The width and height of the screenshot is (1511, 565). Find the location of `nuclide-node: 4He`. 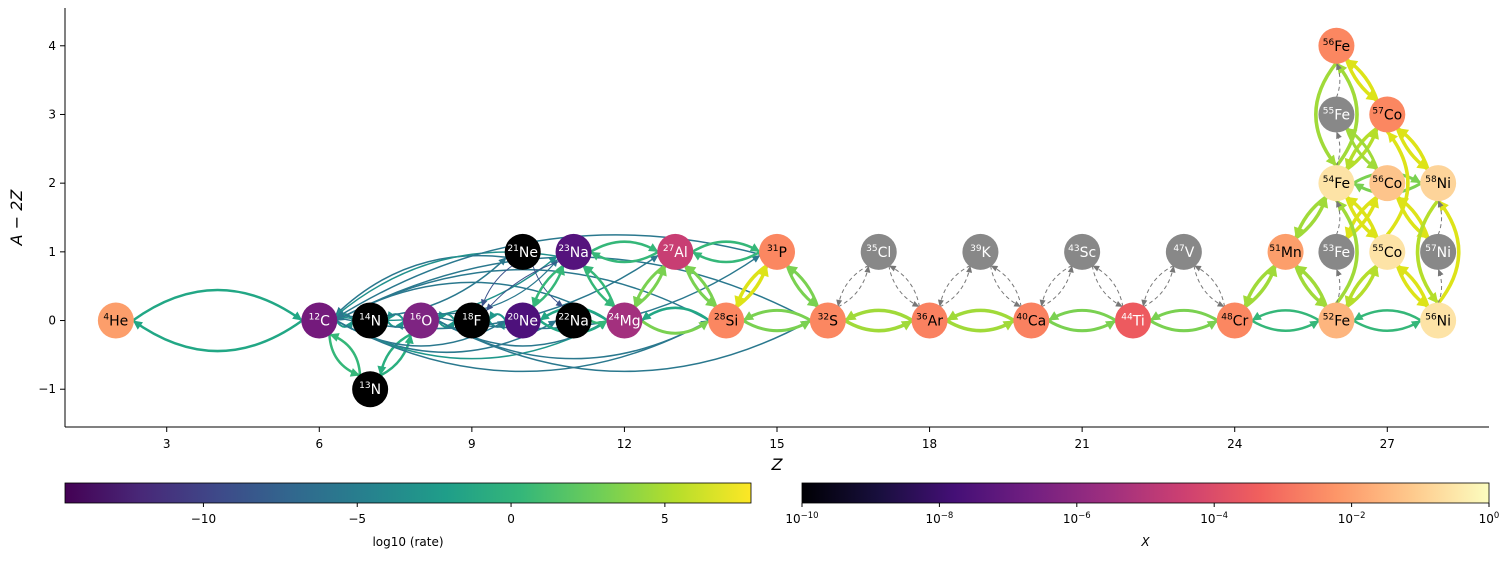

nuclide-node: 4He is located at coordinates (115, 320).